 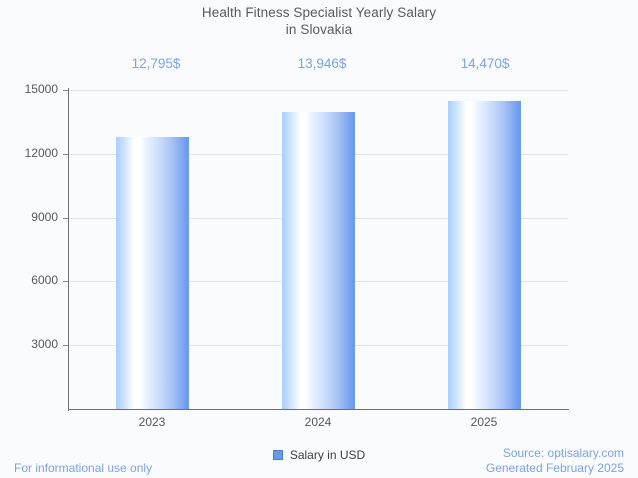 I want to click on x-axis-label-2023: 2023, so click(x=152, y=422).